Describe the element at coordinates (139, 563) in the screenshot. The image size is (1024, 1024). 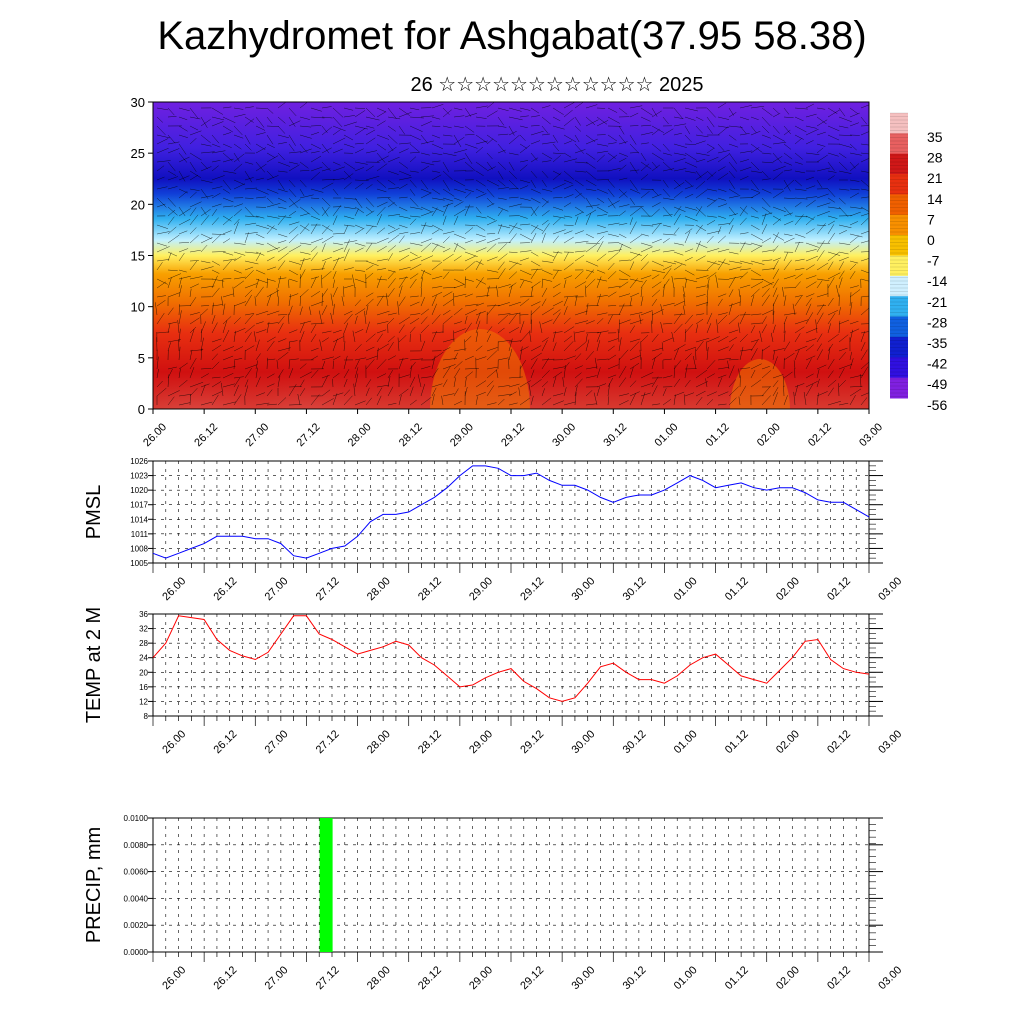
I see `y-tick-label: 1005` at that location.